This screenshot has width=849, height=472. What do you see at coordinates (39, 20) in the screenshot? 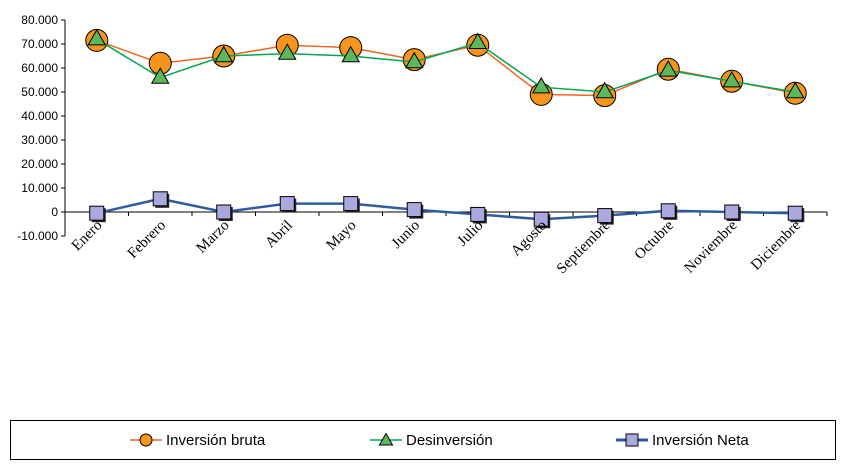
I see `y-tick-label: 80.000` at bounding box center [39, 20].